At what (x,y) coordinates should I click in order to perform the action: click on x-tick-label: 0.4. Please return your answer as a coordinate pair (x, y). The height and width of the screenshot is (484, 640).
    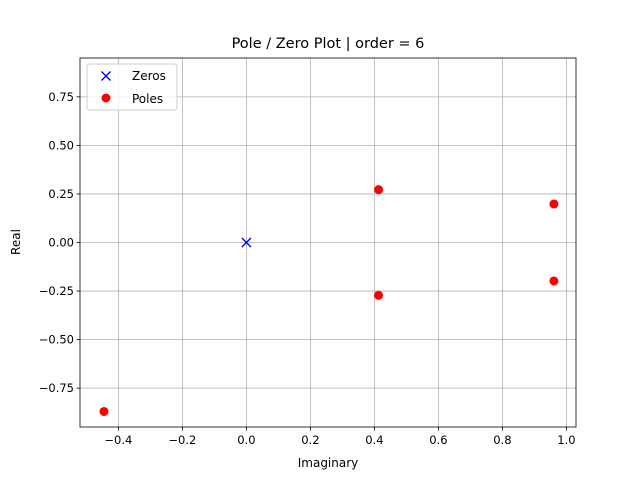
    Looking at the image, I should click on (374, 440).